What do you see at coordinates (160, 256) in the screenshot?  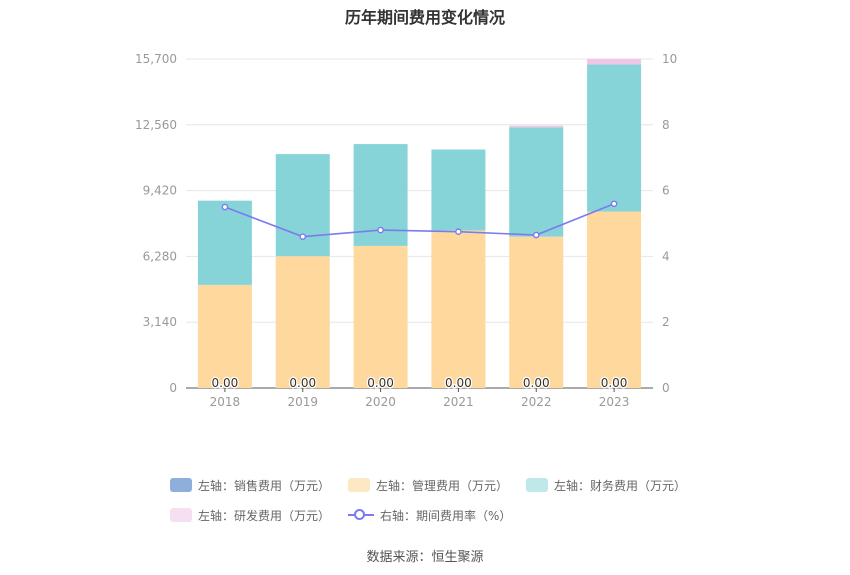 I see `y-left-tick-label: 6,280` at bounding box center [160, 256].